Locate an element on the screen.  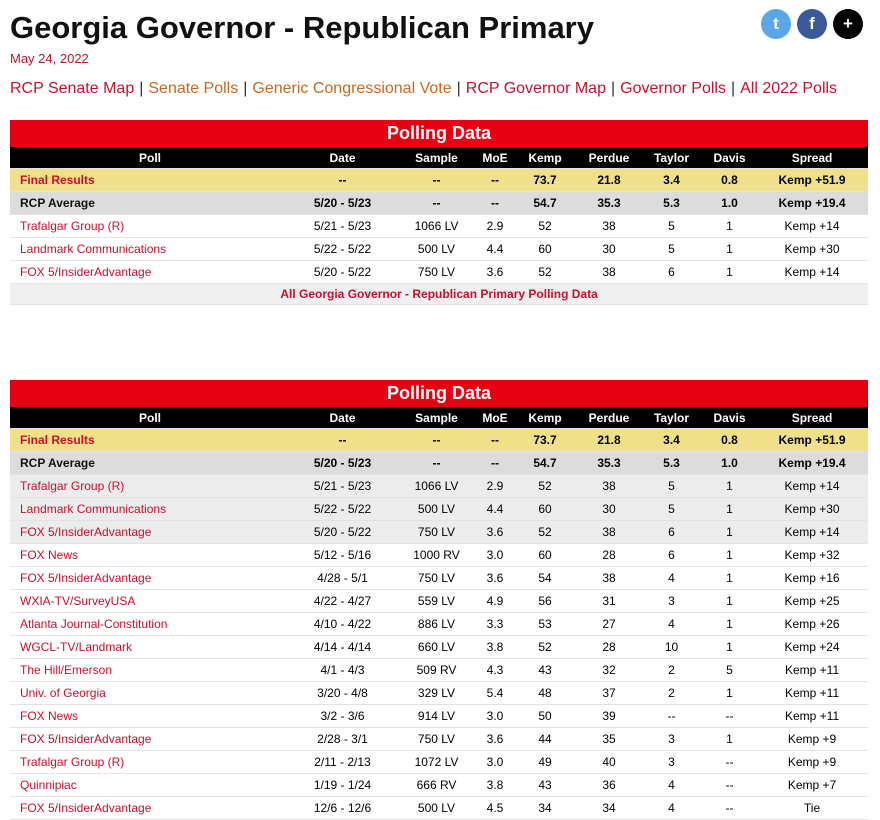
cell: 2/11 - 2/13 is located at coordinates (342, 762).